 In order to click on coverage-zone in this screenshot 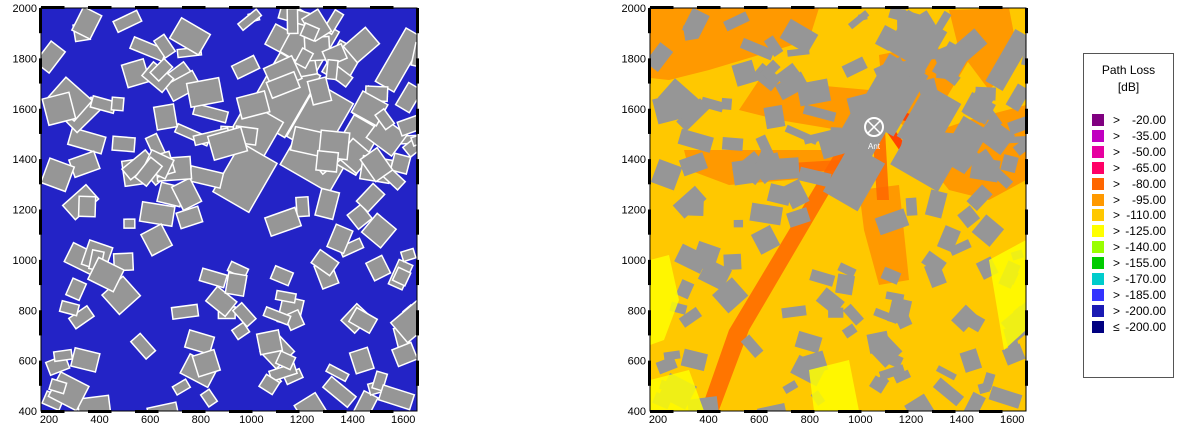, I will do `click(664, 300)`.